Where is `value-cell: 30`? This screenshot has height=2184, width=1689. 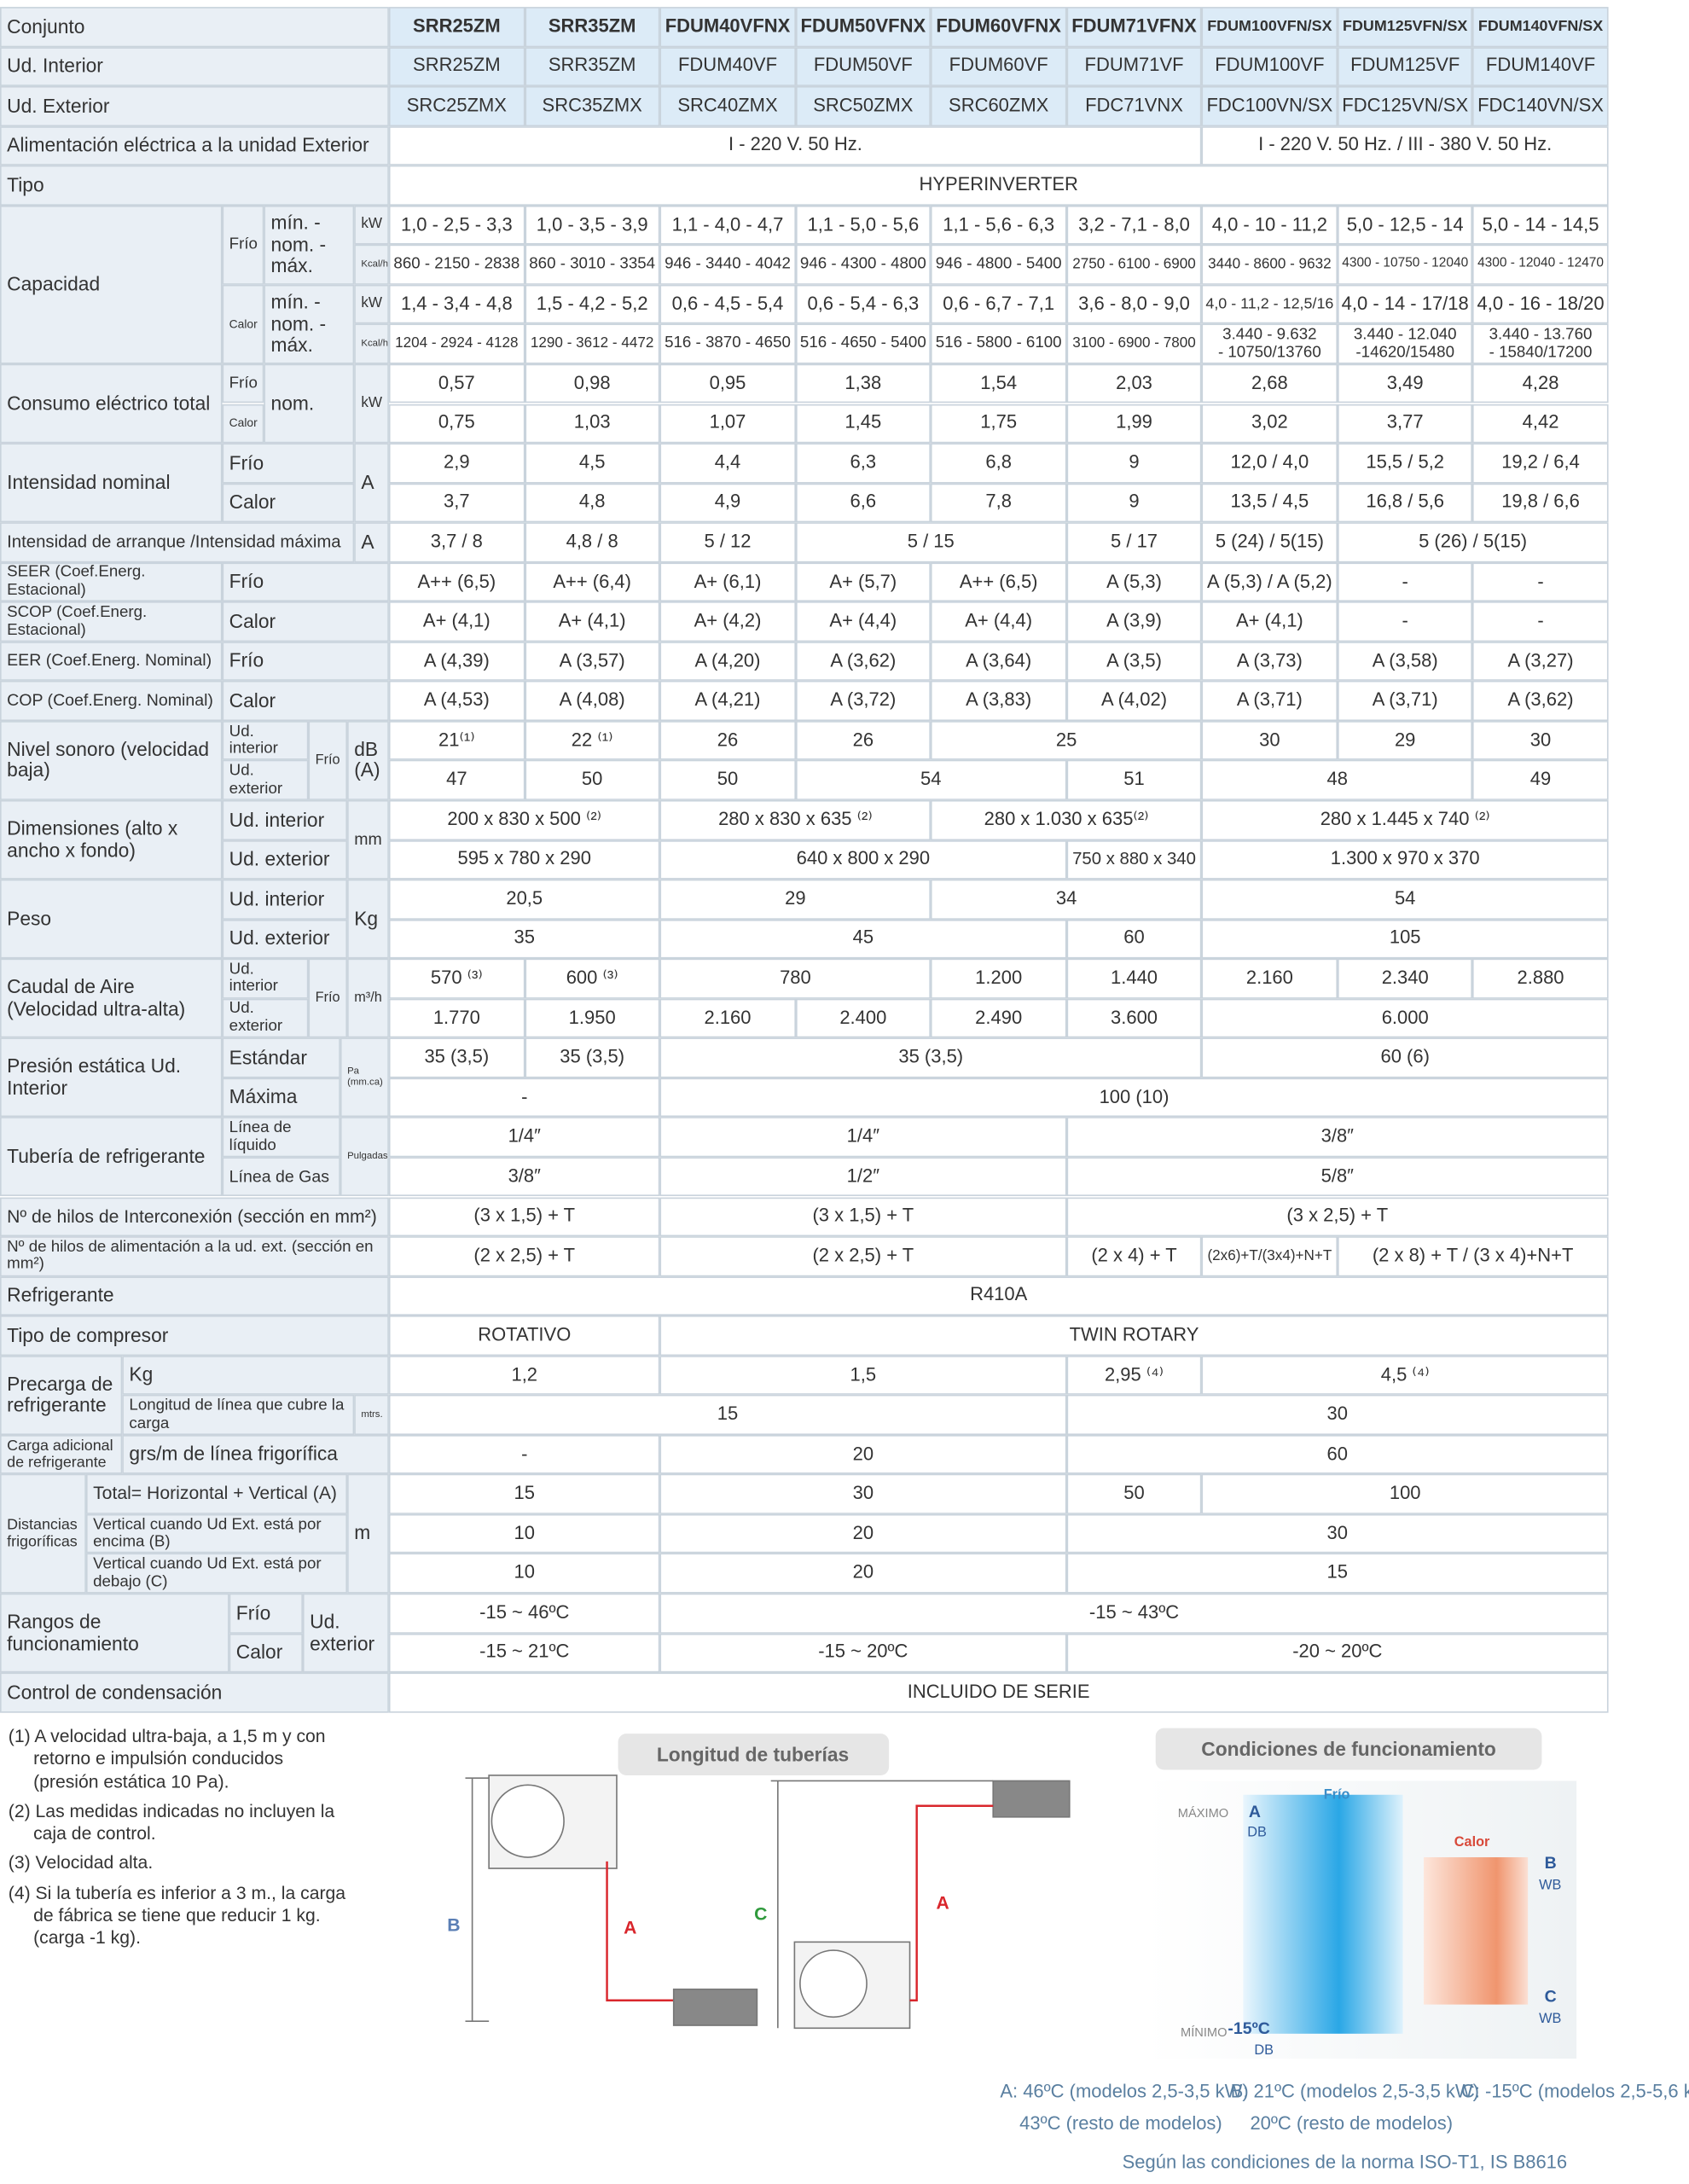
value-cell: 30 is located at coordinates (1270, 740).